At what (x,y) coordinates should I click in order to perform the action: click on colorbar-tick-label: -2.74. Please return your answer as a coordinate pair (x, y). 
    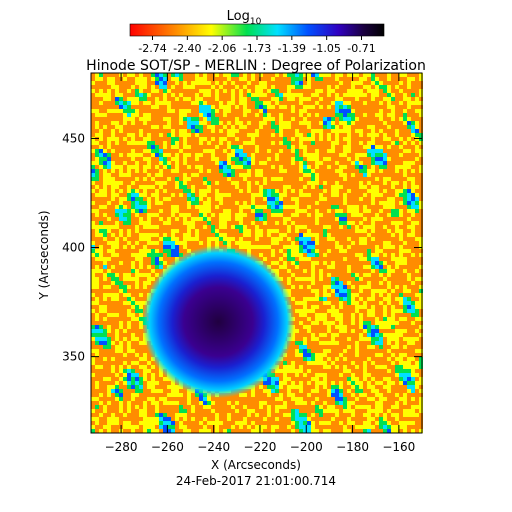
    Looking at the image, I should click on (152, 48).